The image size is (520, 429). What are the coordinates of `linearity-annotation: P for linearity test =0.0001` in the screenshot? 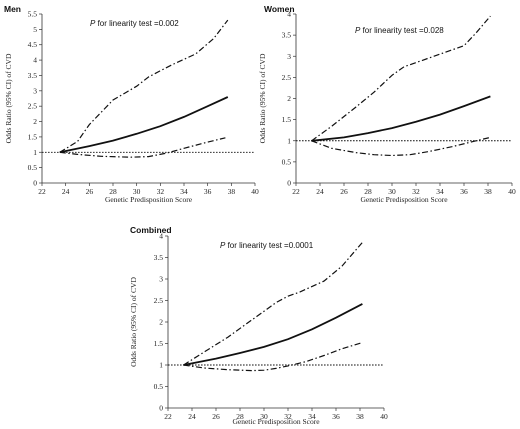 It's located at (267, 245).